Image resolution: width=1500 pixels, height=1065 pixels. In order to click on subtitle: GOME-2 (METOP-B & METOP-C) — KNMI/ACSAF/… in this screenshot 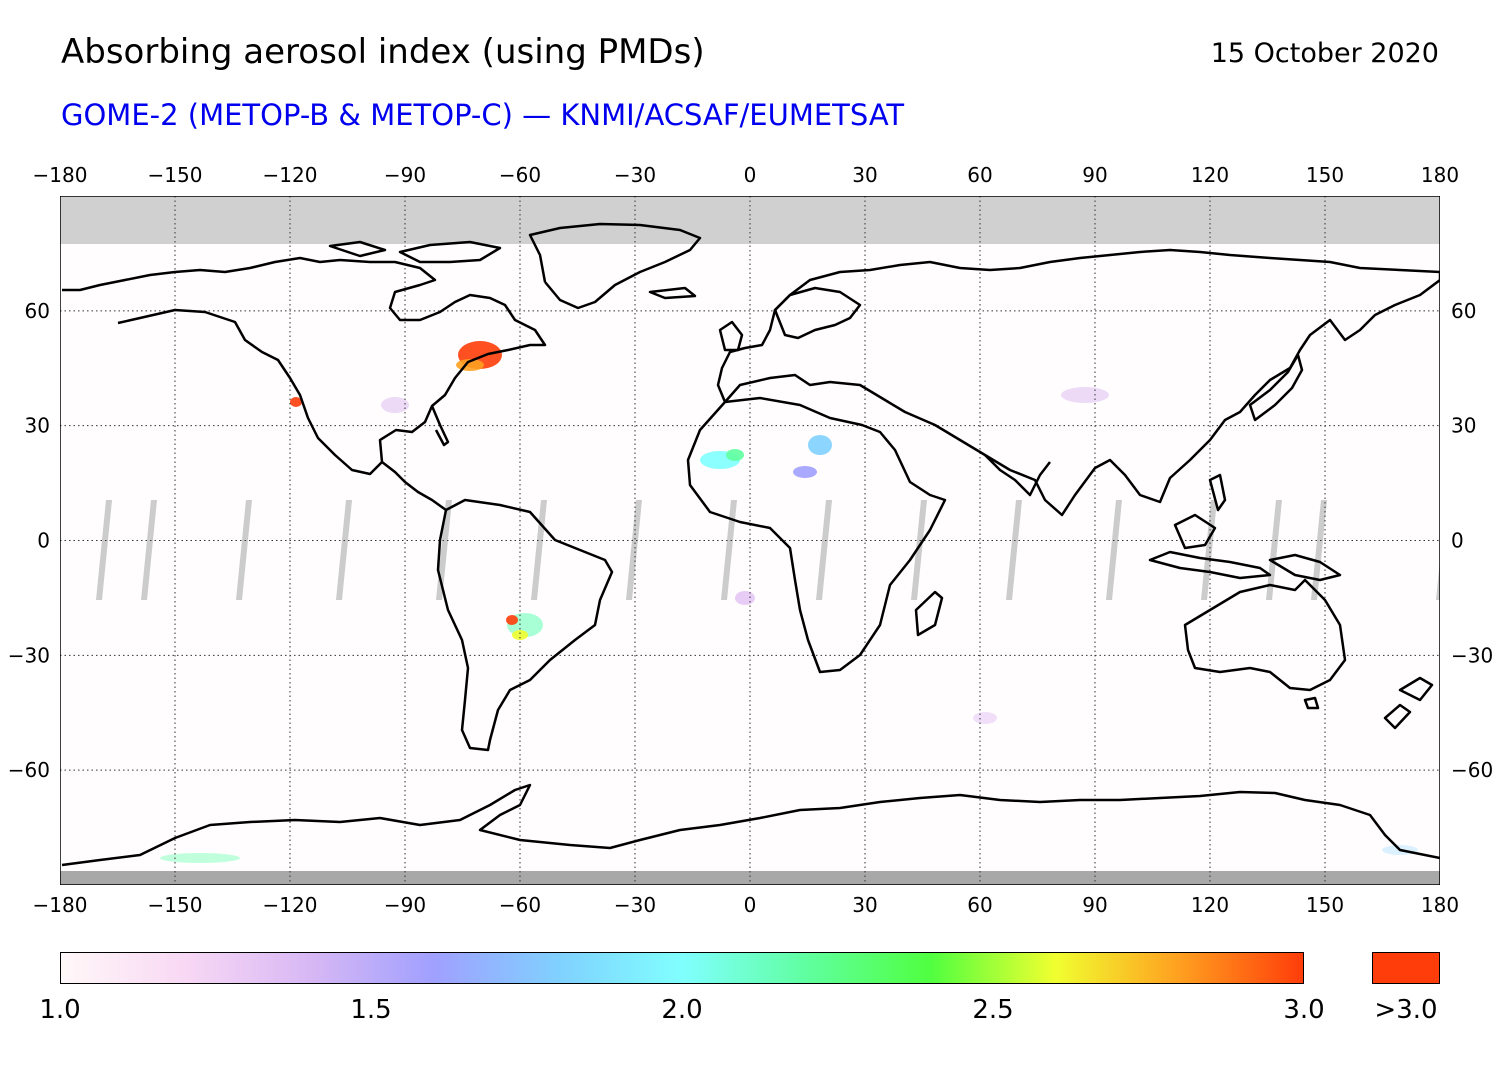, I will do `click(483, 115)`.